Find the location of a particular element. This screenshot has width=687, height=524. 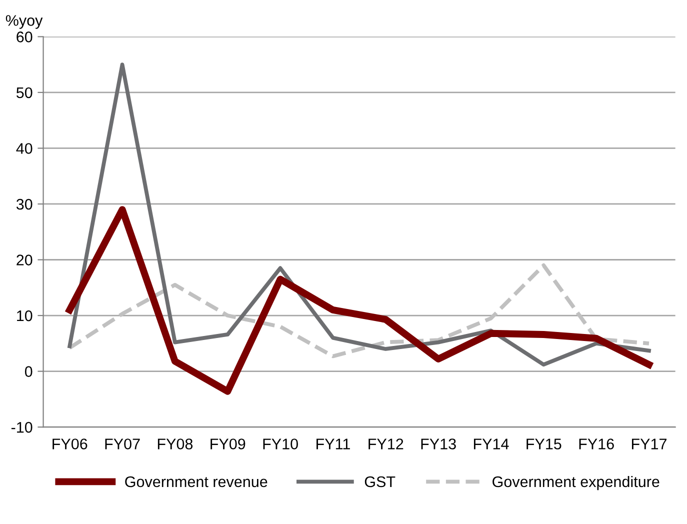

y-tick-label: 50 is located at coordinates (24, 92).